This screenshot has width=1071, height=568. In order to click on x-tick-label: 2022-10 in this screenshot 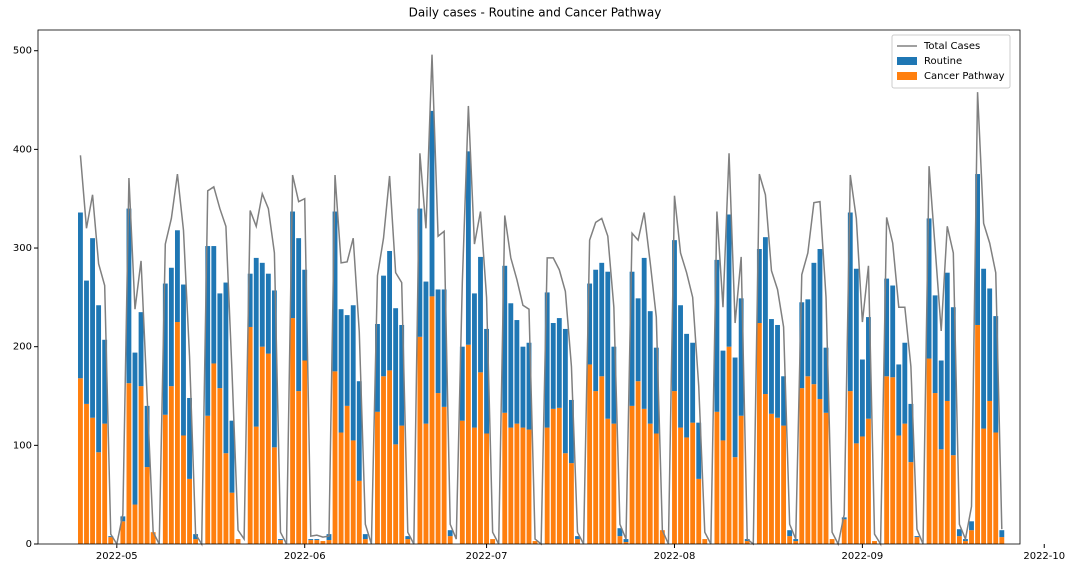, I will do `click(1044, 556)`.